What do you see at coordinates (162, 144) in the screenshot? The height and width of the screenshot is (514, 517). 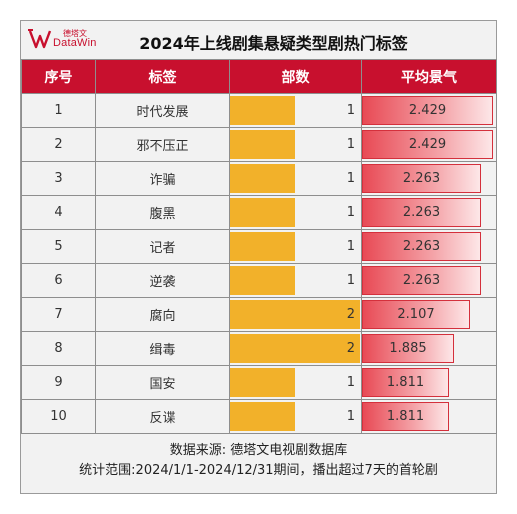 I see `tag-cell: 邪不压正` at bounding box center [162, 144].